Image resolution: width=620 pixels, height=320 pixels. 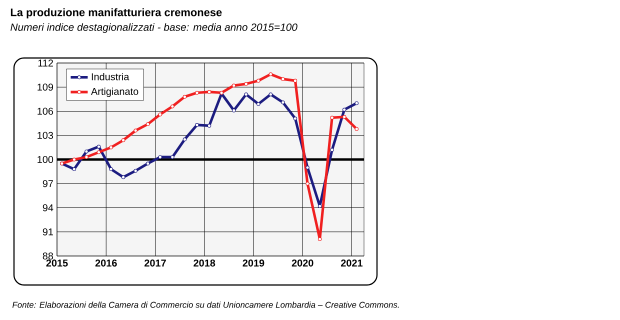 What do you see at coordinates (46, 160) in the screenshot?
I see `y-tick-label: 100` at bounding box center [46, 160].